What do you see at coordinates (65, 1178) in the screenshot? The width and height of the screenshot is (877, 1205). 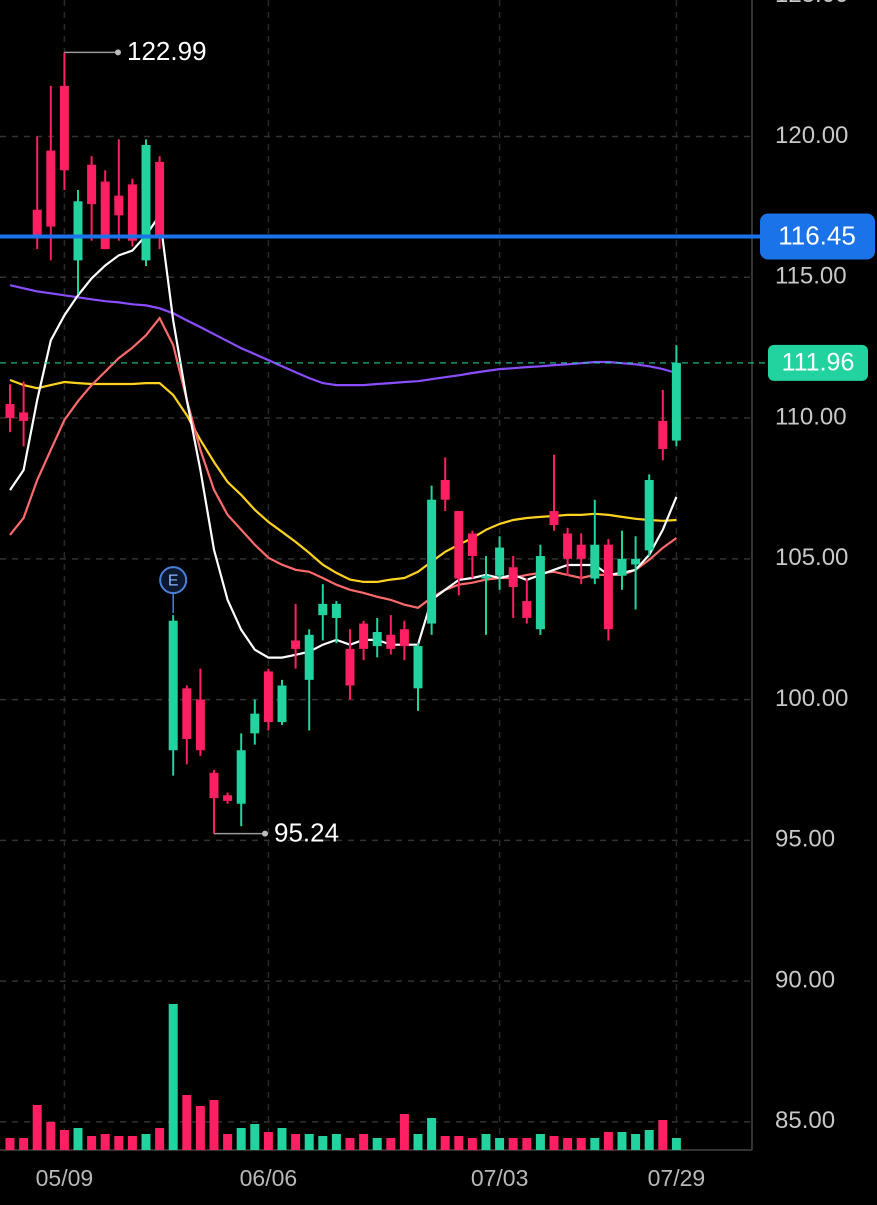 I see `x-tick-label: 05/09` at bounding box center [65, 1178].